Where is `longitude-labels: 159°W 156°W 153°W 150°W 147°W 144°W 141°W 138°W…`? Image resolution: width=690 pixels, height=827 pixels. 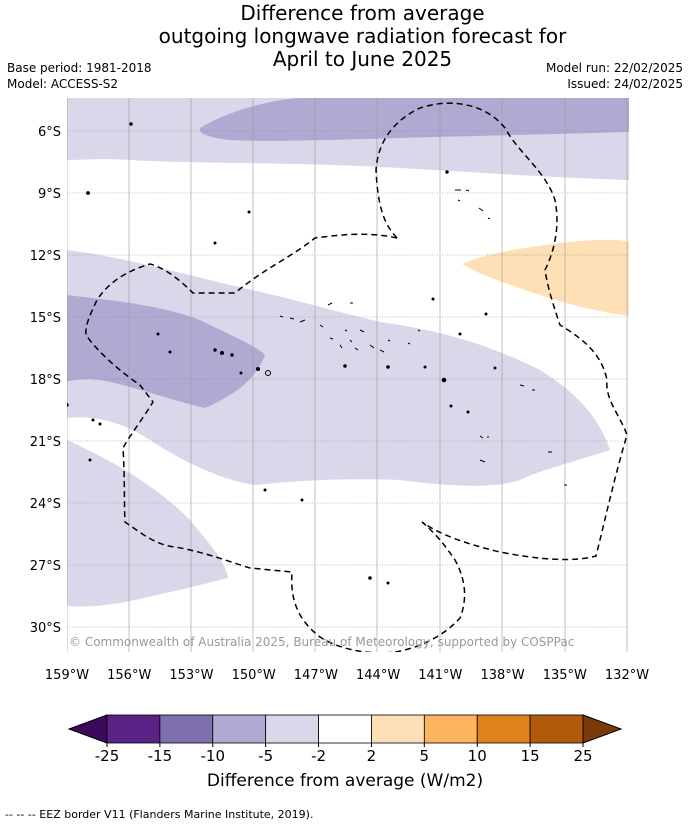 longitude-labels: 159°W 156°W 153°W 150°W 147°W 144°W 141°W 138°W… is located at coordinates (347, 675).